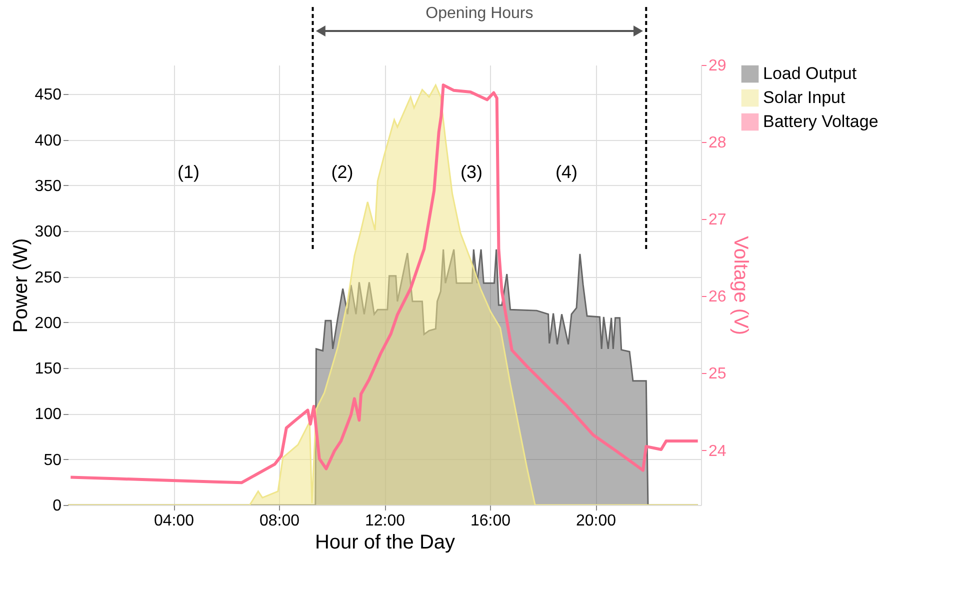 This screenshot has width=972, height=601. I want to click on annotation: (4), so click(566, 172).